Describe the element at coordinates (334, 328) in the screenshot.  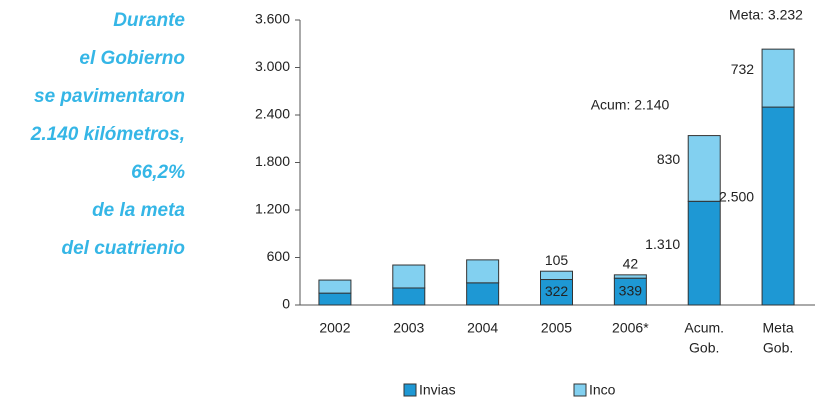
I see `x-tick-label: 2002` at that location.